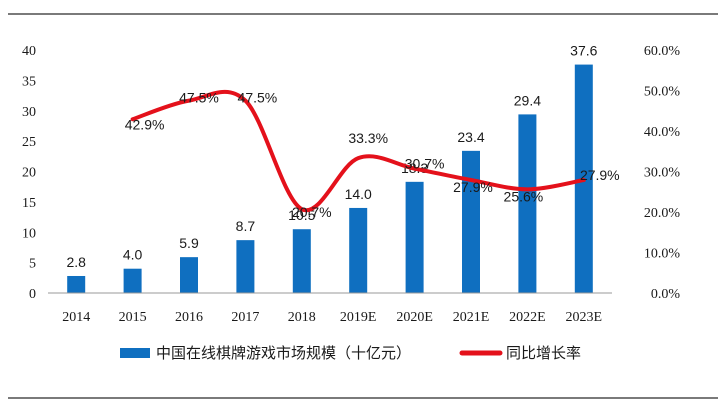  Describe the element at coordinates (189, 317) in the screenshot. I see `x-tick-label: 2016` at that location.